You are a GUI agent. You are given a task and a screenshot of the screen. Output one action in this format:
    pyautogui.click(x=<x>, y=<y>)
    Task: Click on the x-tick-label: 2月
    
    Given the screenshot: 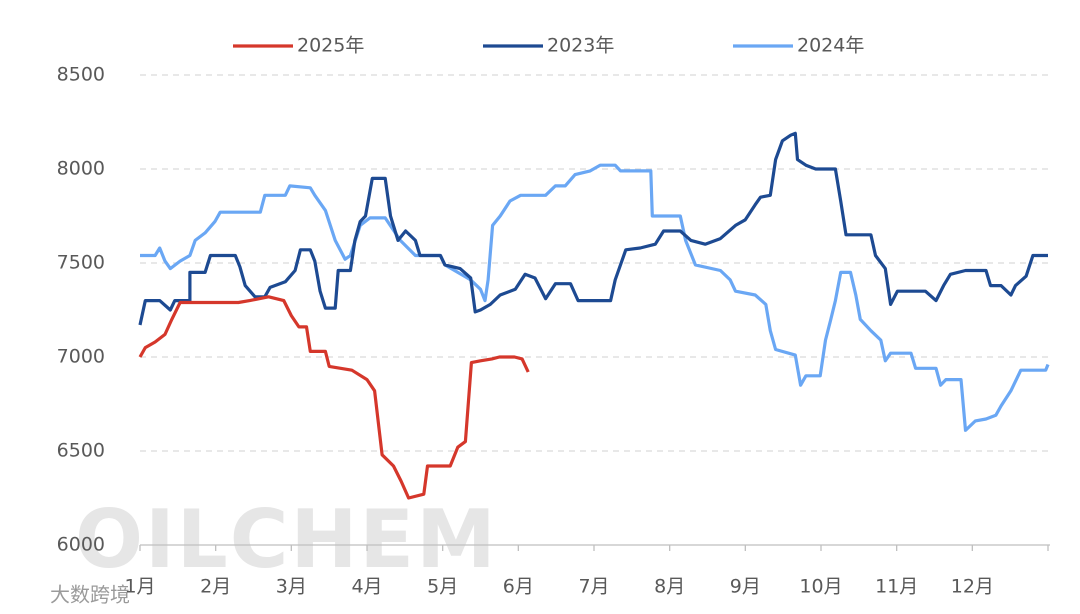 What is the action you would take?
    pyautogui.click(x=215, y=587)
    